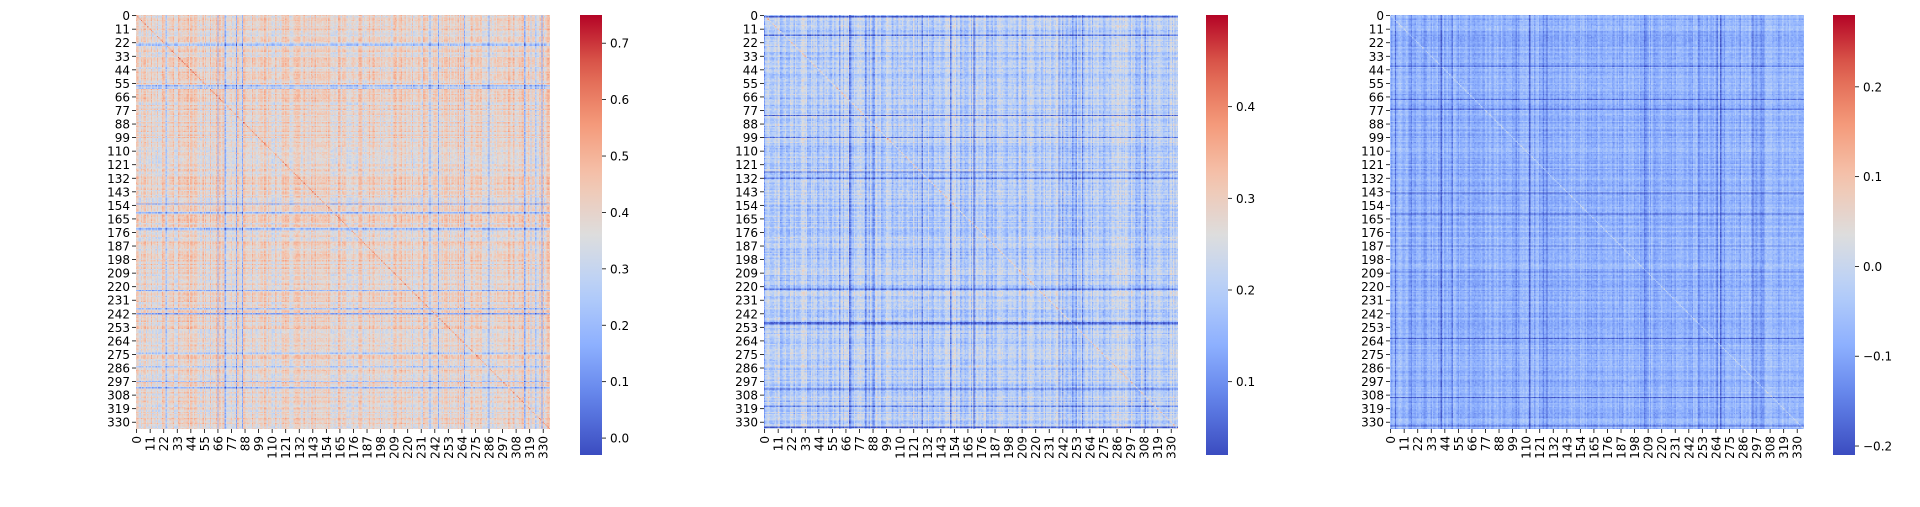  What do you see at coordinates (151, 443) in the screenshot?
I see `x-tick-label: 11` at bounding box center [151, 443].